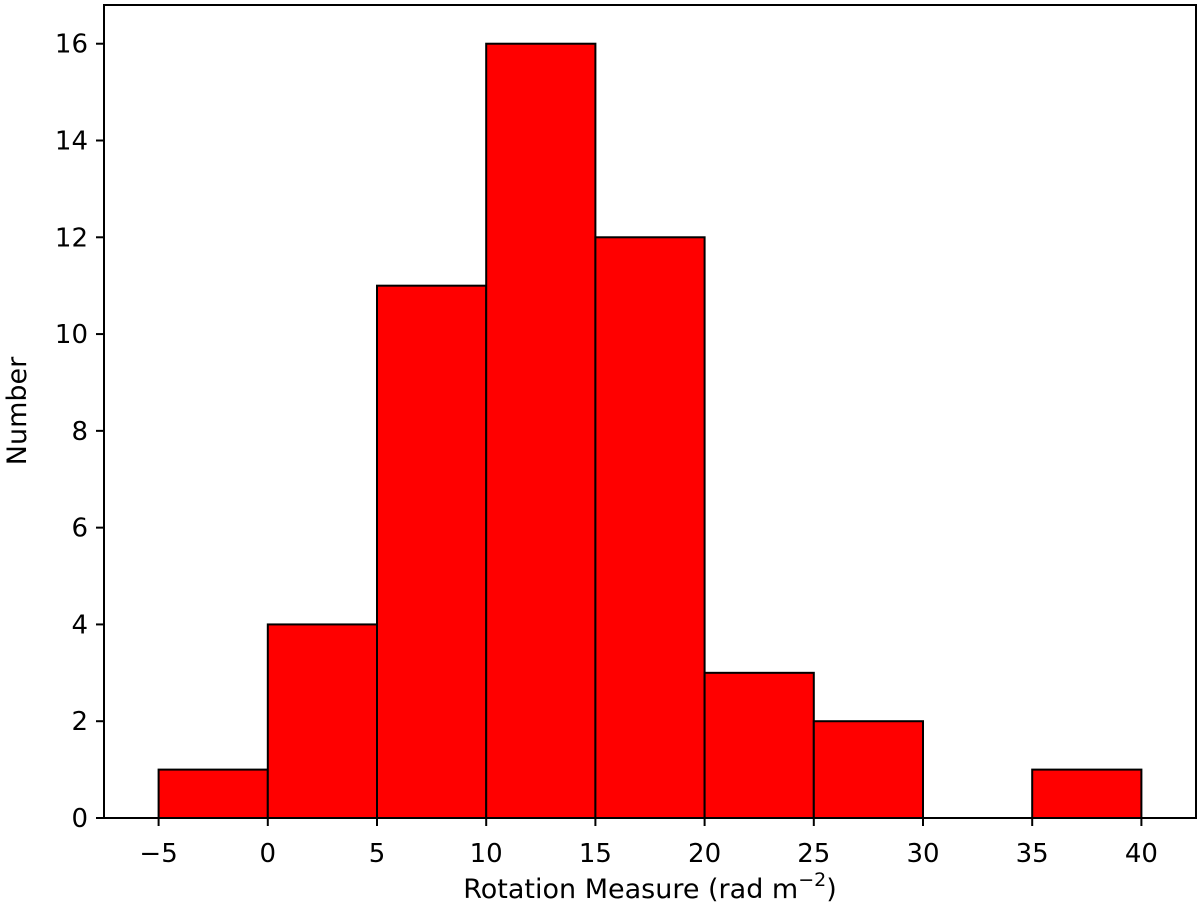 This screenshot has width=1200, height=915. What do you see at coordinates (813, 854) in the screenshot?
I see `x-tick-label: 25` at bounding box center [813, 854].